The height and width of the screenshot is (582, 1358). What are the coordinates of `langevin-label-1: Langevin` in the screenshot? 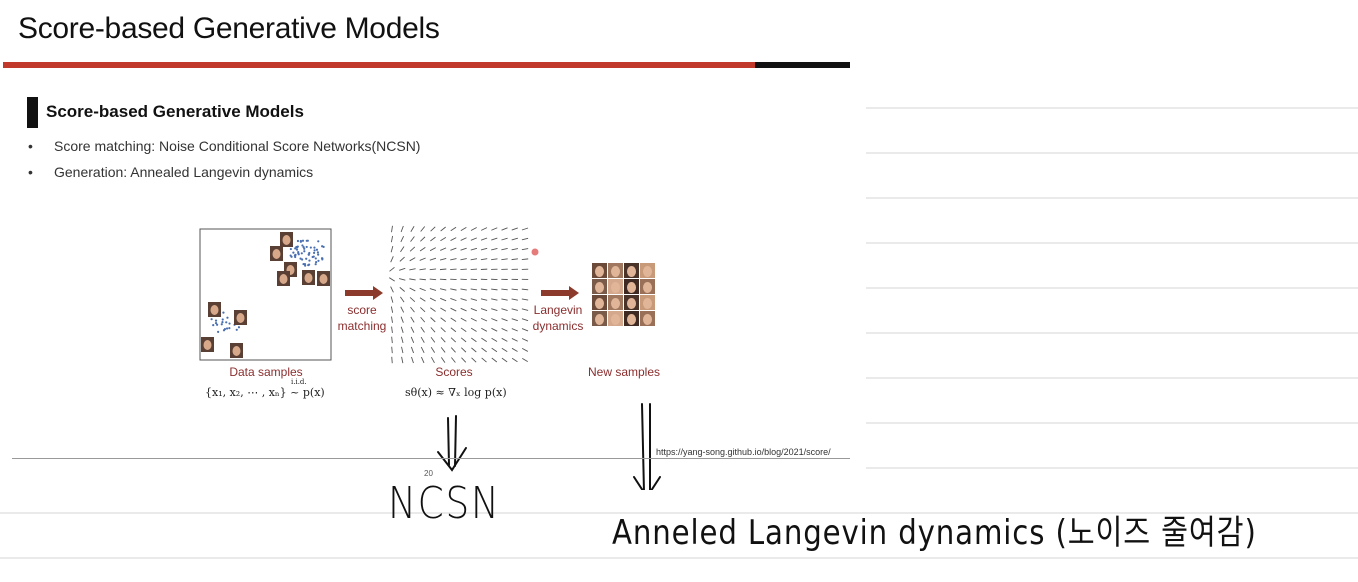 It's located at (558, 310).